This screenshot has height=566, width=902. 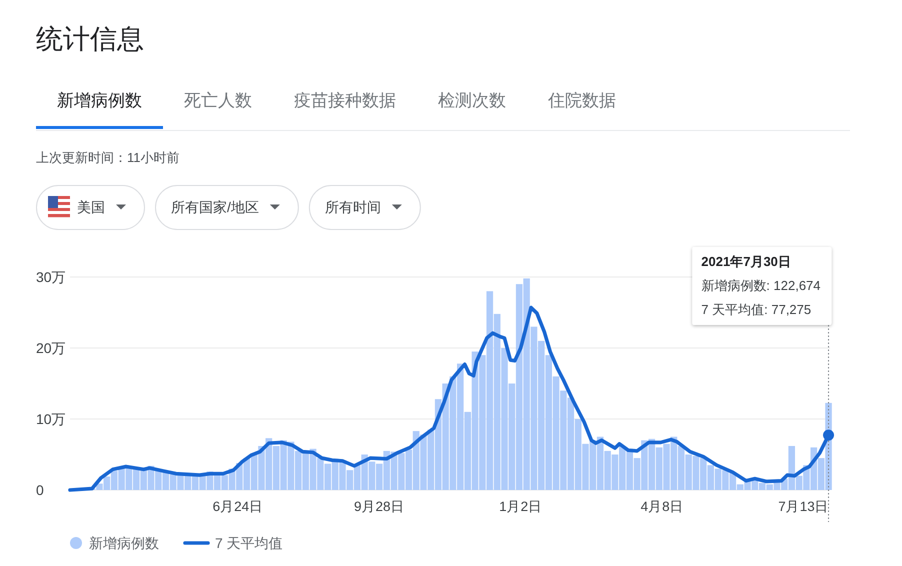 What do you see at coordinates (51, 419) in the screenshot?
I see `y-tick-label: 10万` at bounding box center [51, 419].